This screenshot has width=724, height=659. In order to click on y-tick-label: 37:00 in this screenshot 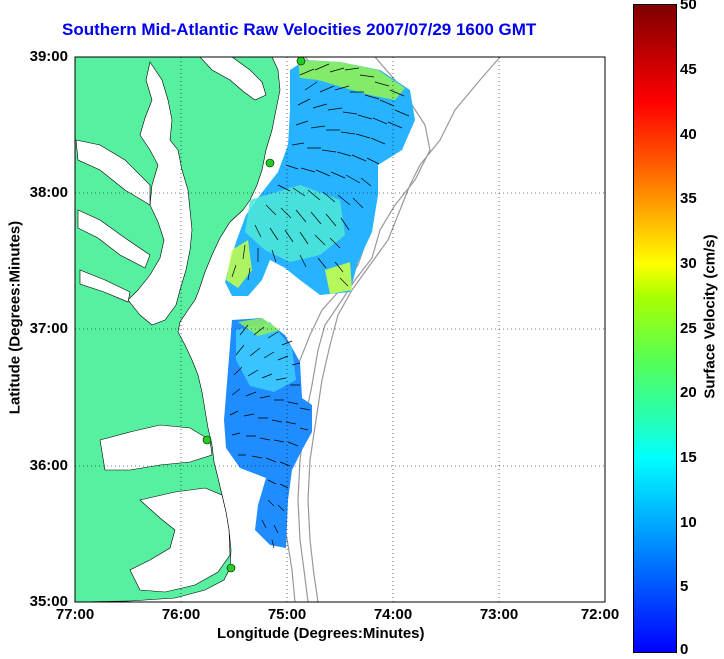, I will do `click(48, 328)`.